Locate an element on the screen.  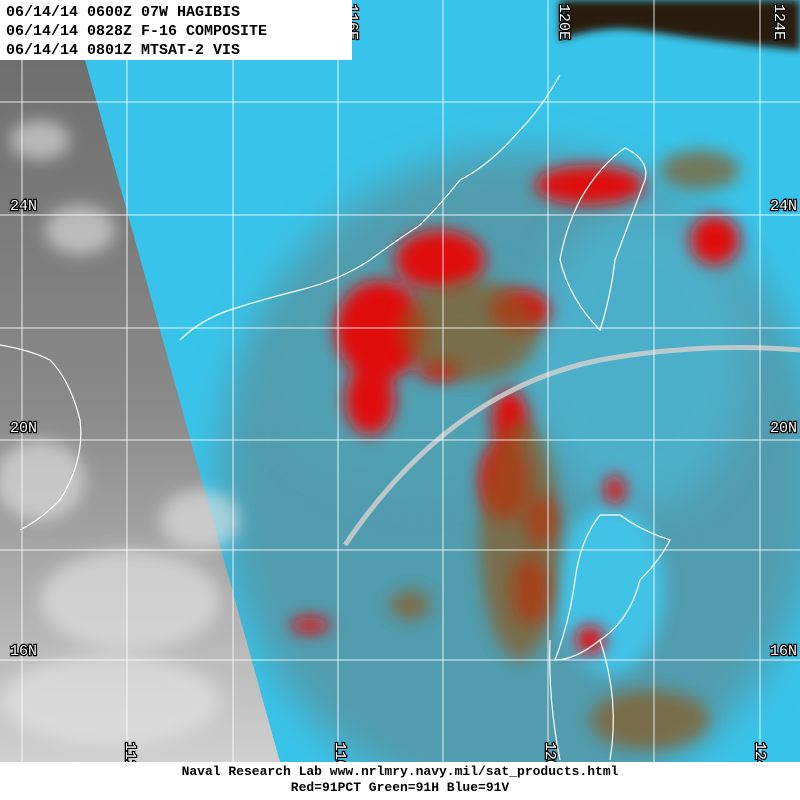
header-line: 06/14/14 0801Z MTSAT-2 VIS is located at coordinates (123, 50).